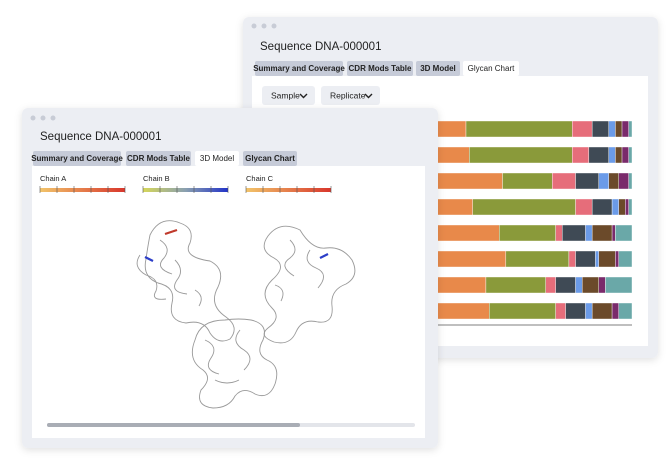  I want to click on legend-label: Chain B, so click(156, 178).